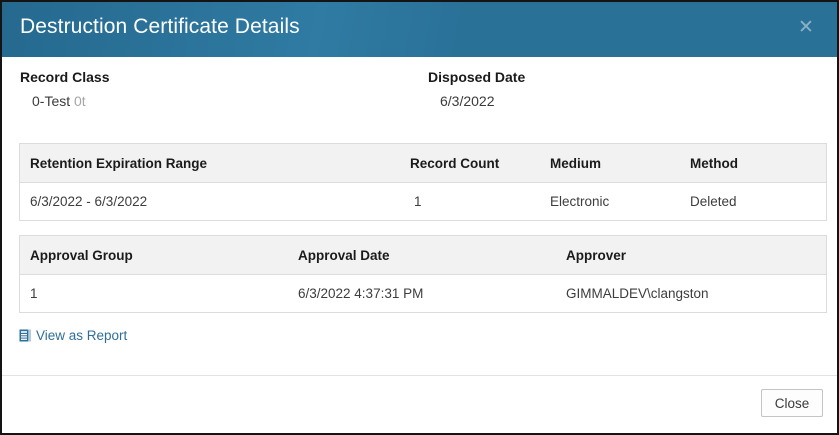  Describe the element at coordinates (34, 293) in the screenshot. I see `cell-approval-group: 1` at that location.